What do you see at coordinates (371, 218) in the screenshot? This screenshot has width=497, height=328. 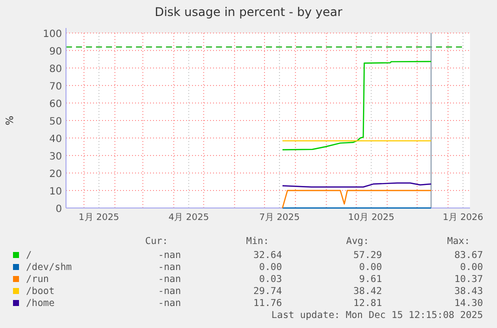 I see `x-tick-label: 10月 2025` at bounding box center [371, 218].